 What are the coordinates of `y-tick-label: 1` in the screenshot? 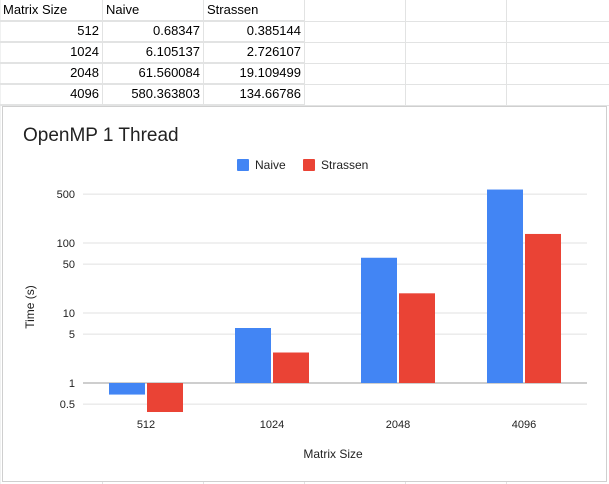 It's located at (72, 384).